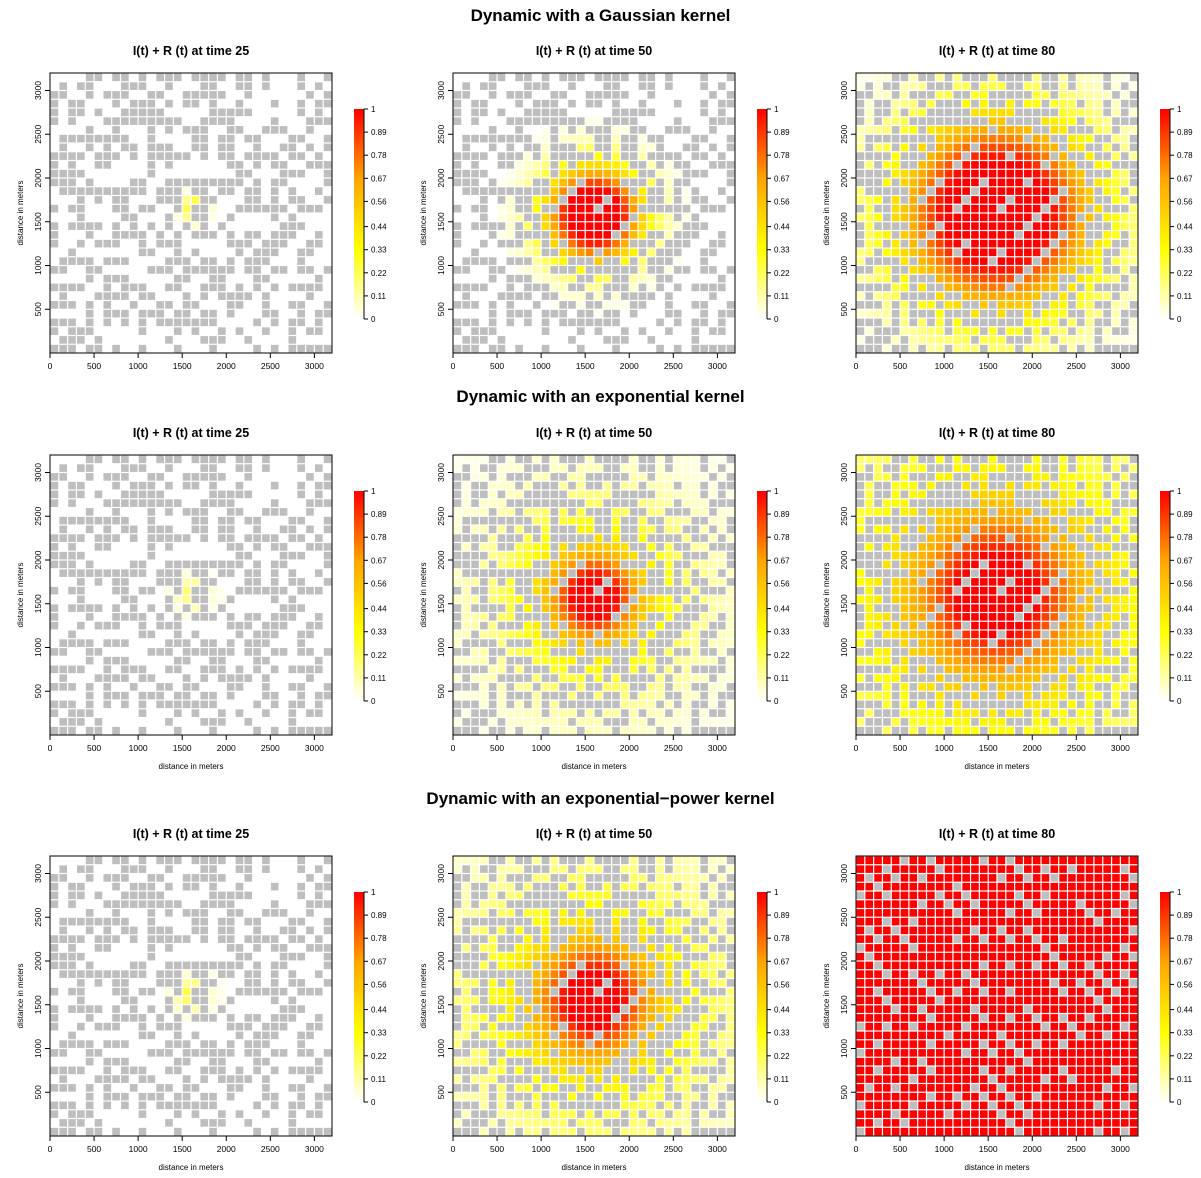 This screenshot has width=1201, height=1178. I want to click on y-tick-label: 3000, so click(441, 90).